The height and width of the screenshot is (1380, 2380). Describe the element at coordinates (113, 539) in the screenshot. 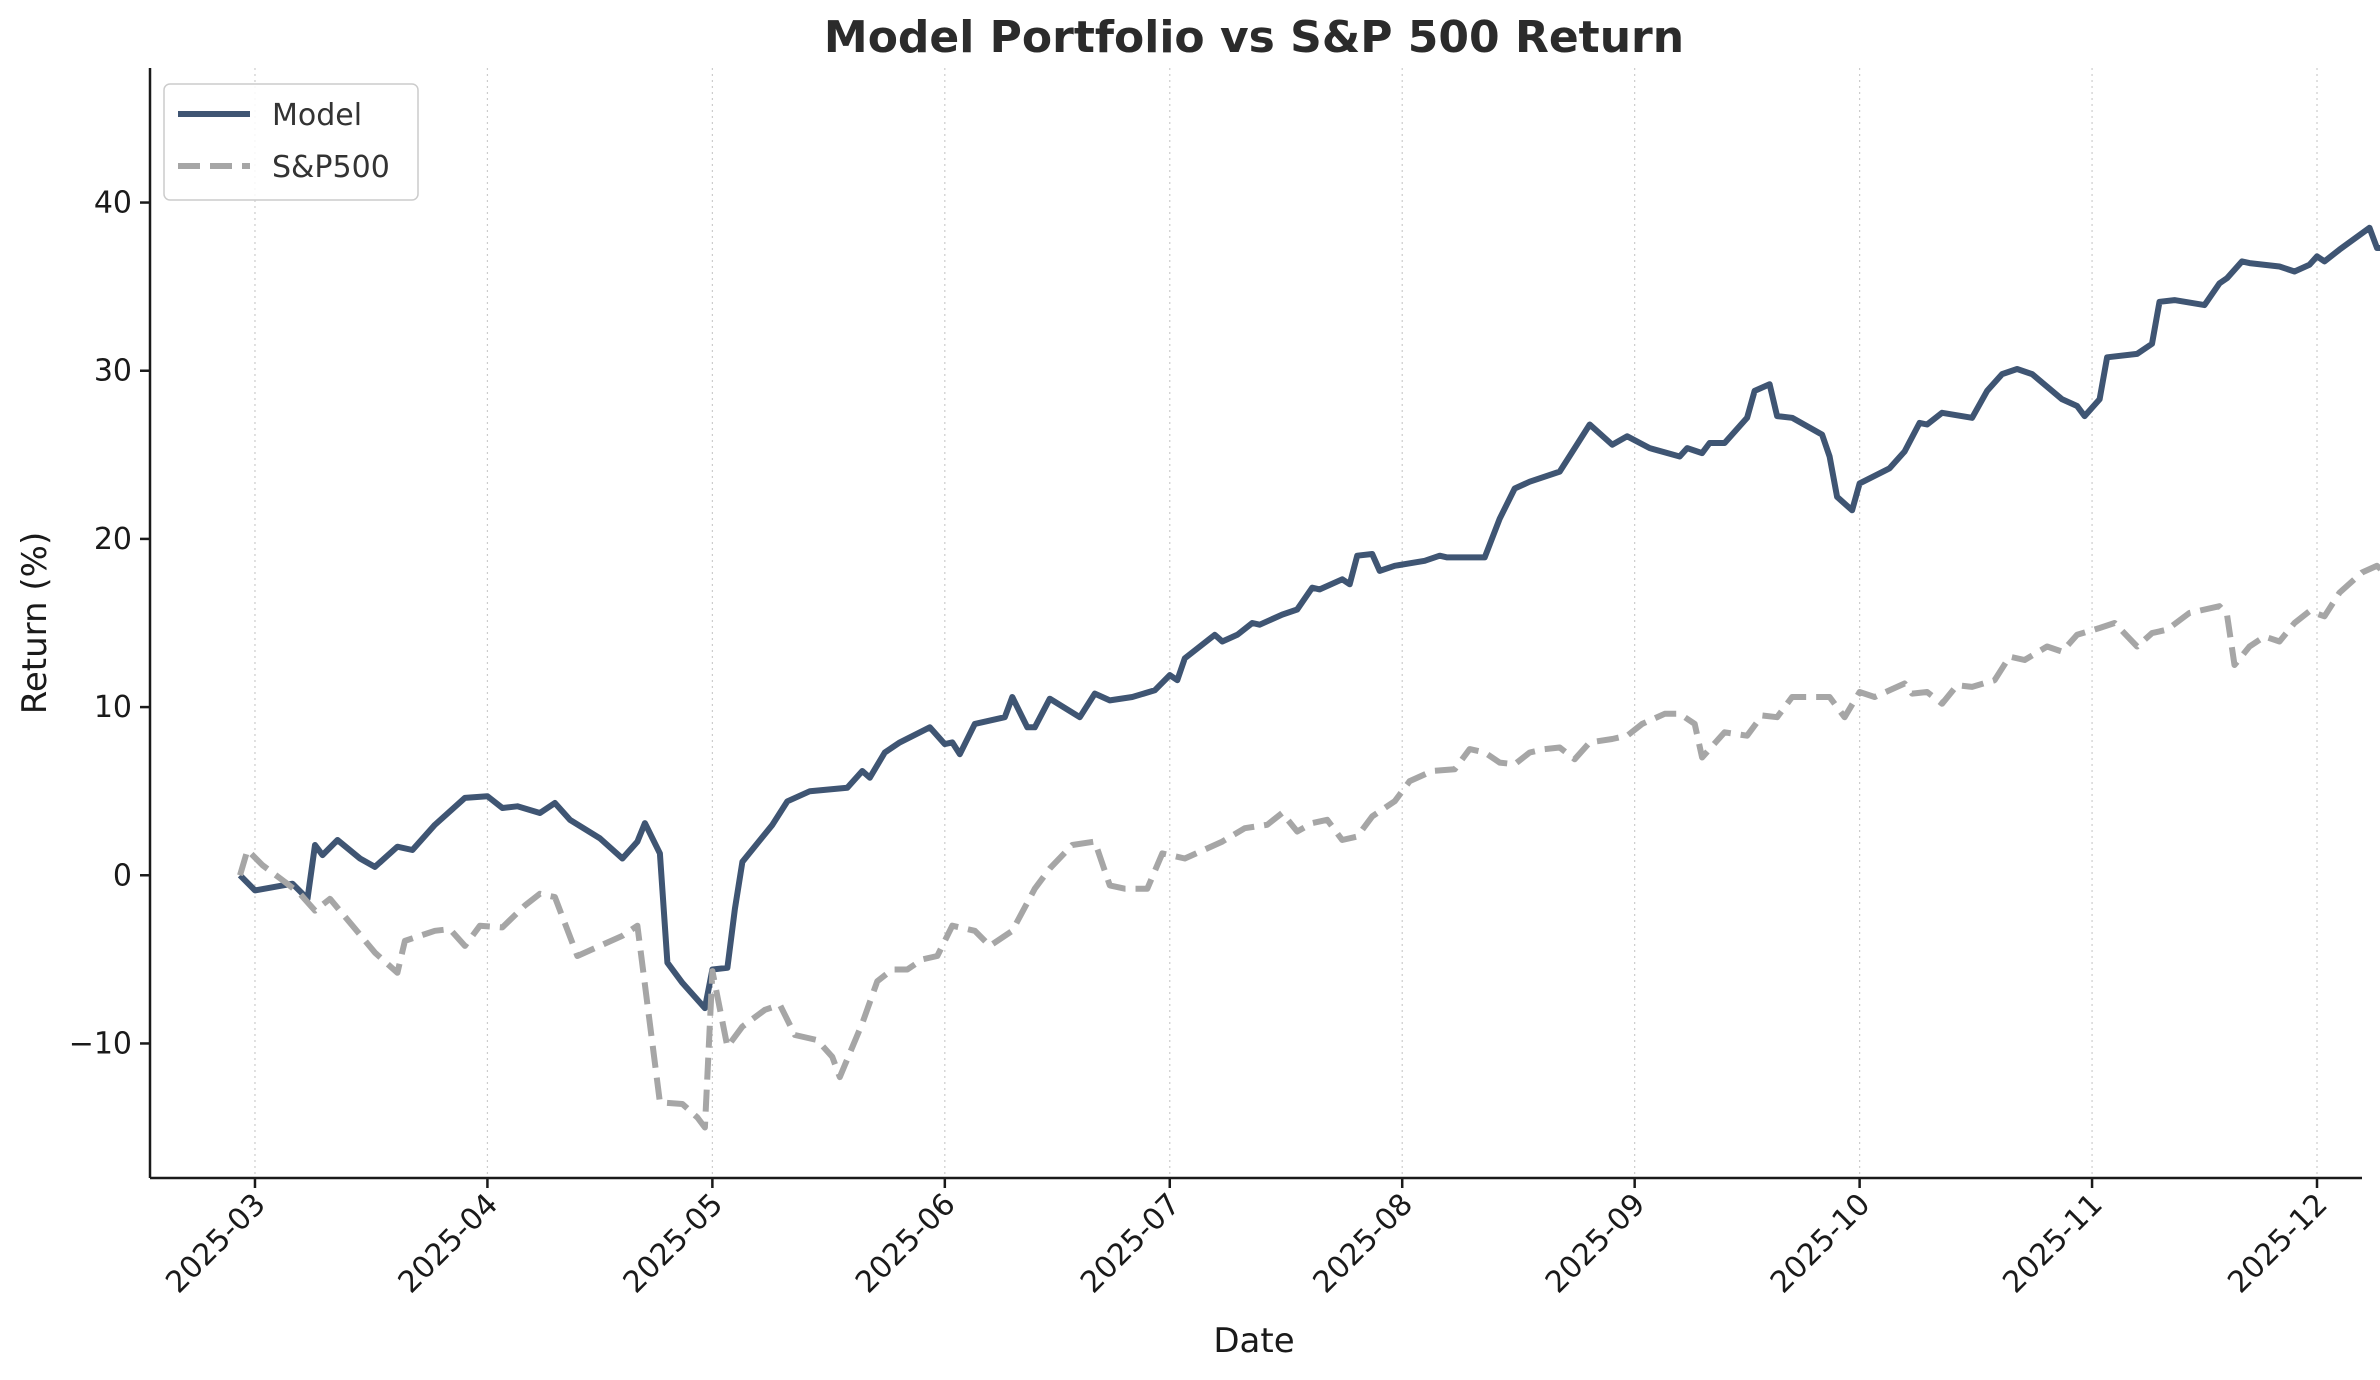

I see `y-tick-label: 20` at that location.